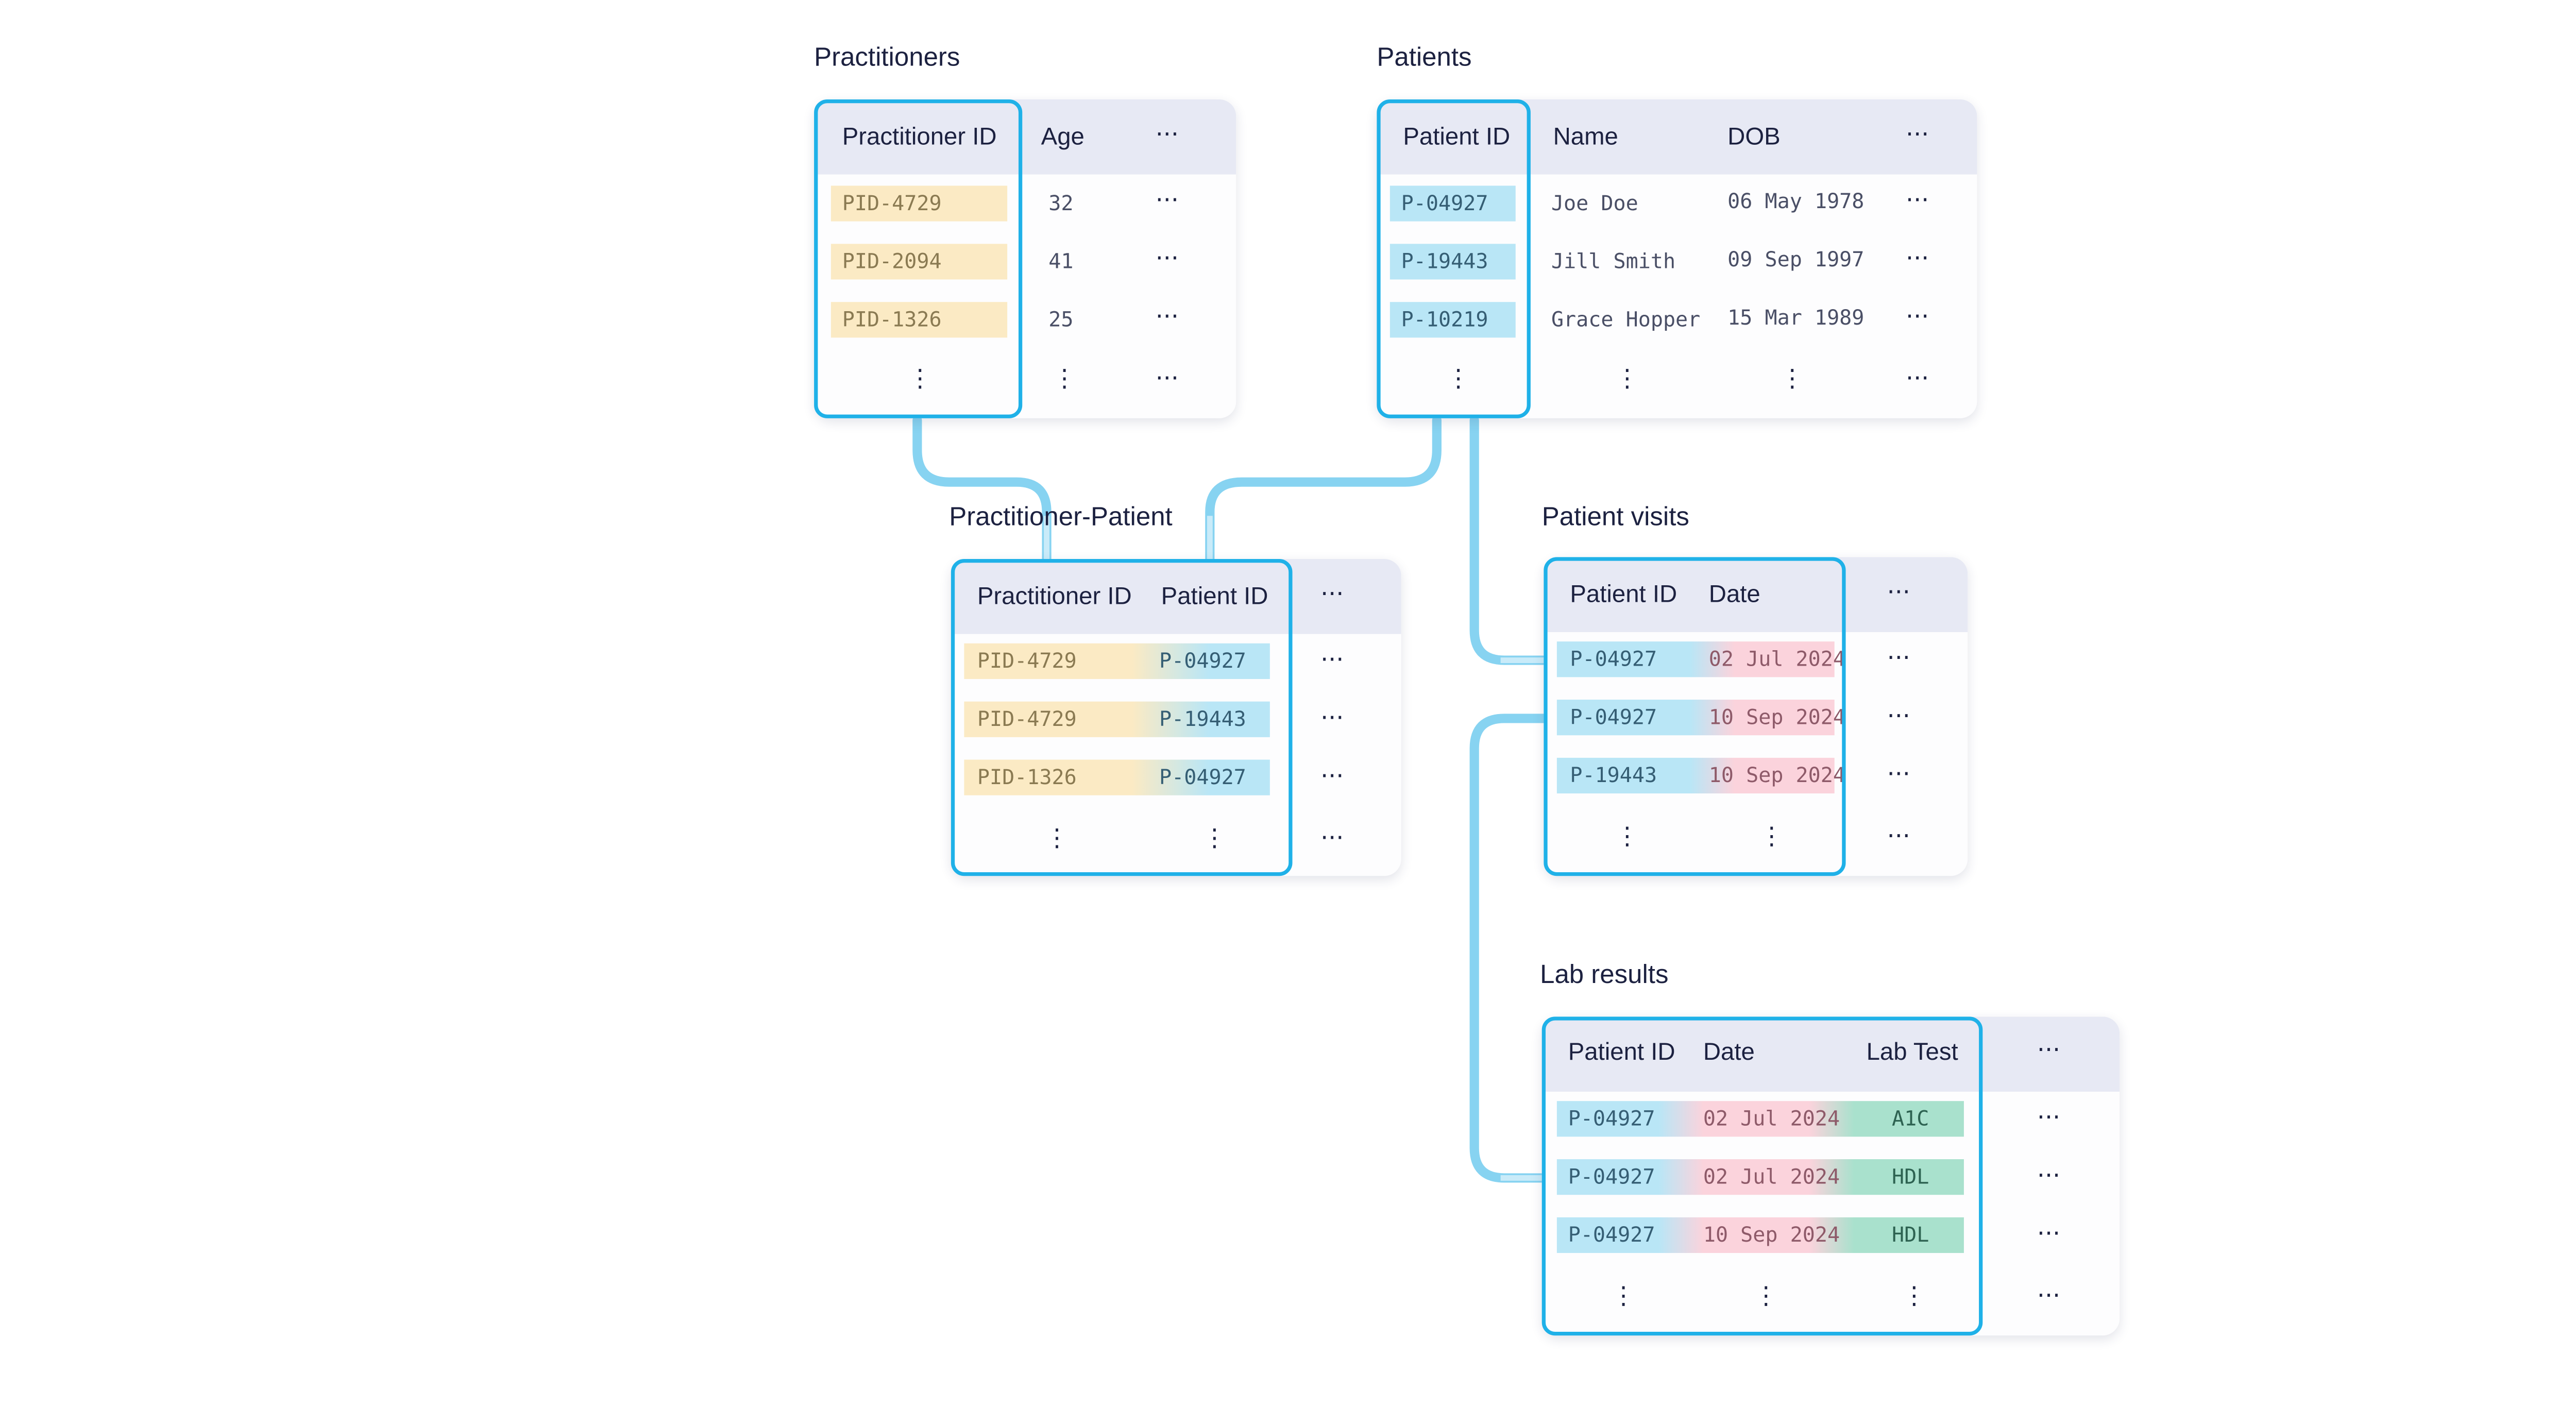 This screenshot has height=1407, width=2576. Describe the element at coordinates (1796, 318) in the screenshot. I see `dob-cell: 15 Mar 1989` at that location.